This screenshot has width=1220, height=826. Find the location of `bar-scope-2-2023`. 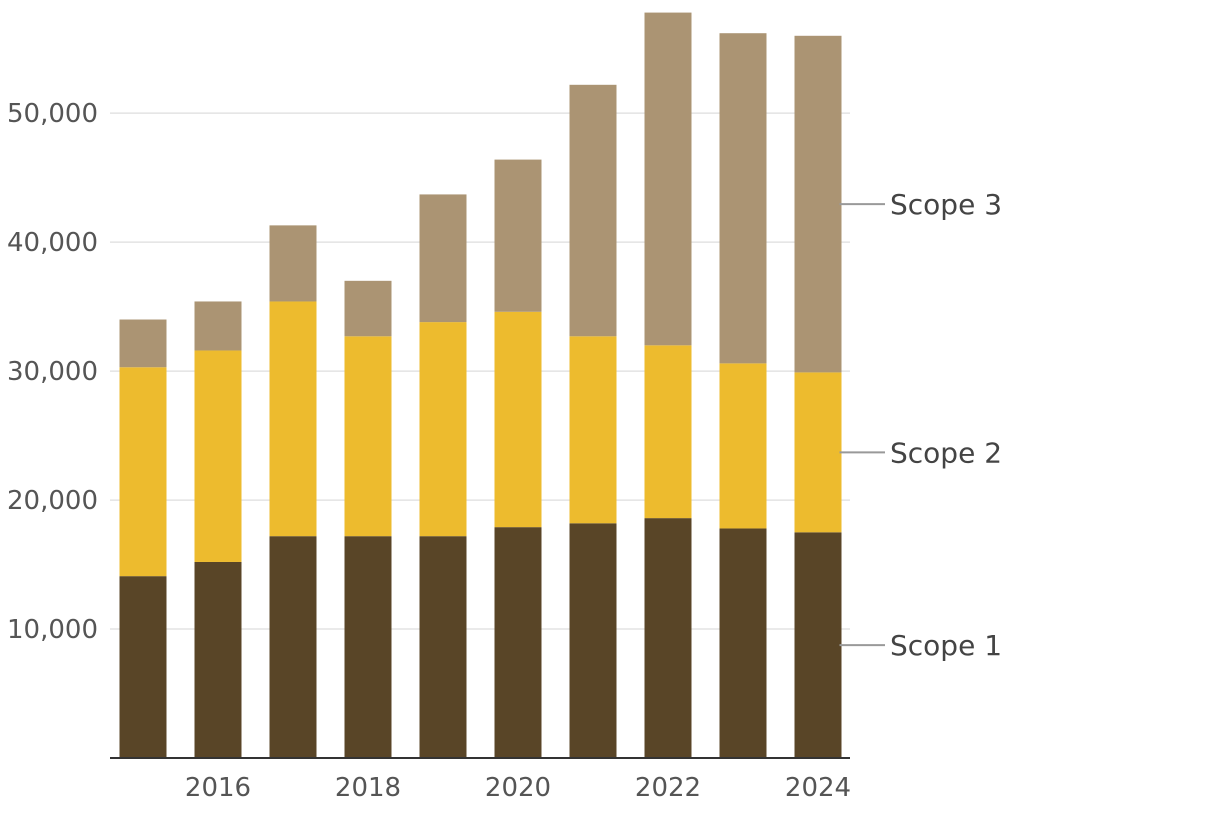

bar-scope-2-2023 is located at coordinates (743, 446).